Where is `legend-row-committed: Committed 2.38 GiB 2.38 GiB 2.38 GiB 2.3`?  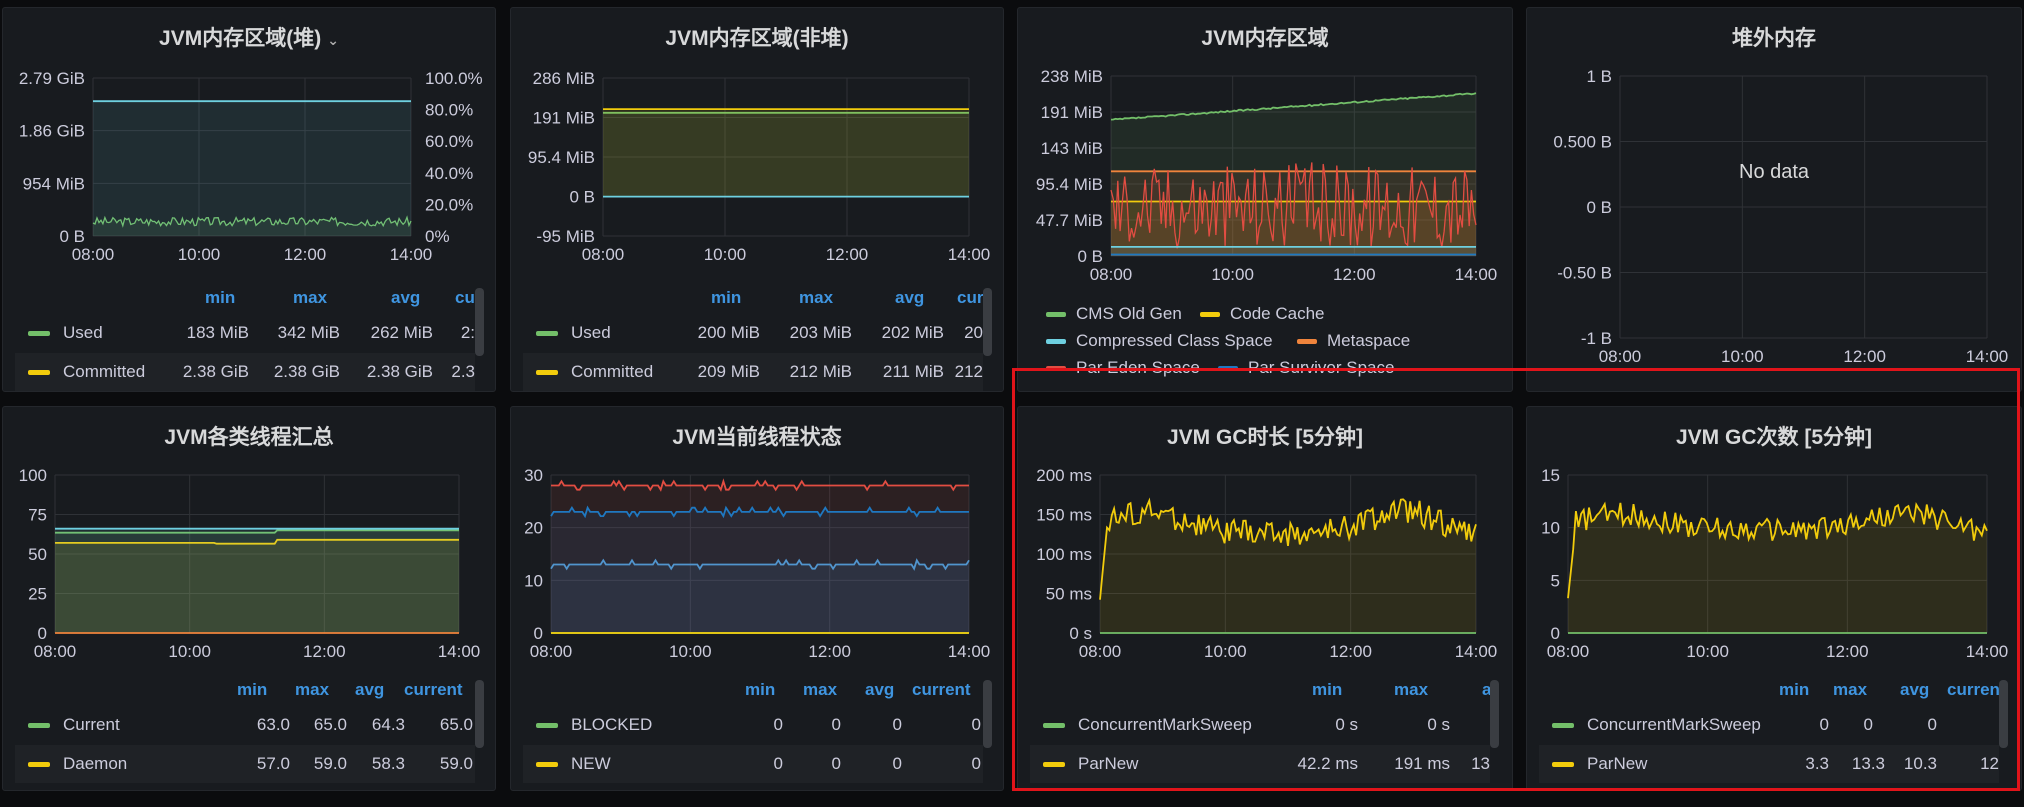
legend-row-committed: Committed 2.38 GiB 2.38 GiB 2.38 GiB 2.3 is located at coordinates (245, 372).